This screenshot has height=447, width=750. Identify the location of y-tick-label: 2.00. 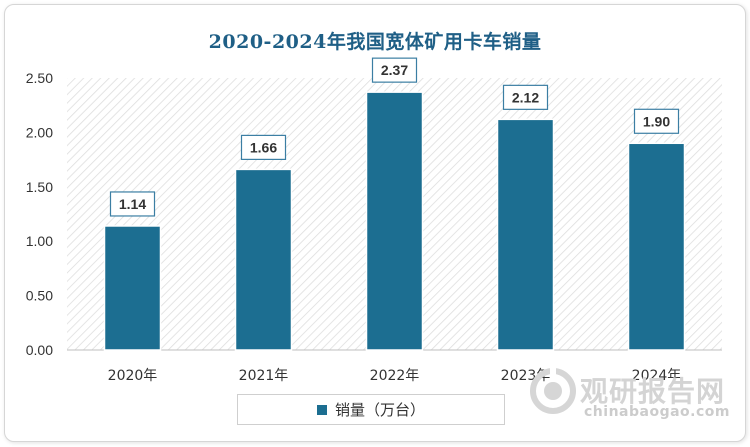
(39, 132).